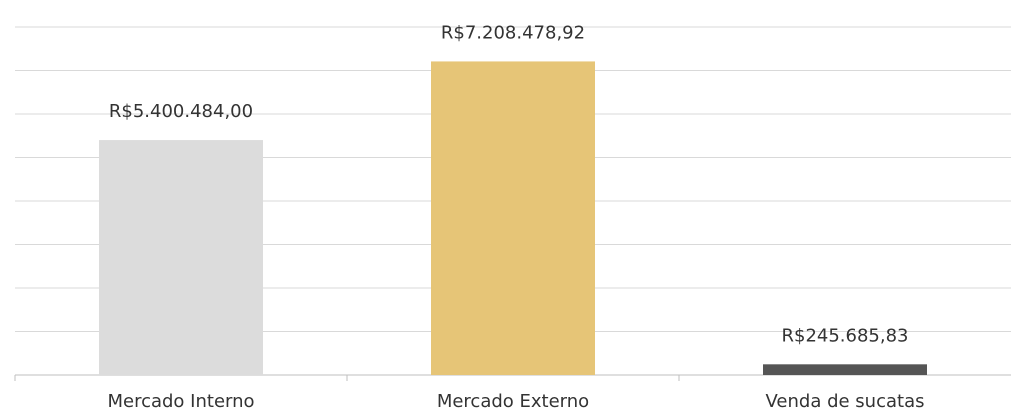 Image resolution: width=1012 pixels, height=414 pixels. Describe the element at coordinates (513, 32) in the screenshot. I see `data-label: R$7.208.478,92` at that location.